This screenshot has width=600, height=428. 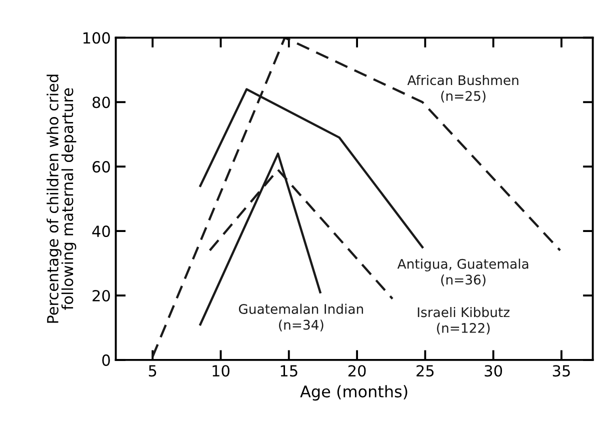 I want to click on x-tick-label: 35, so click(x=561, y=371).